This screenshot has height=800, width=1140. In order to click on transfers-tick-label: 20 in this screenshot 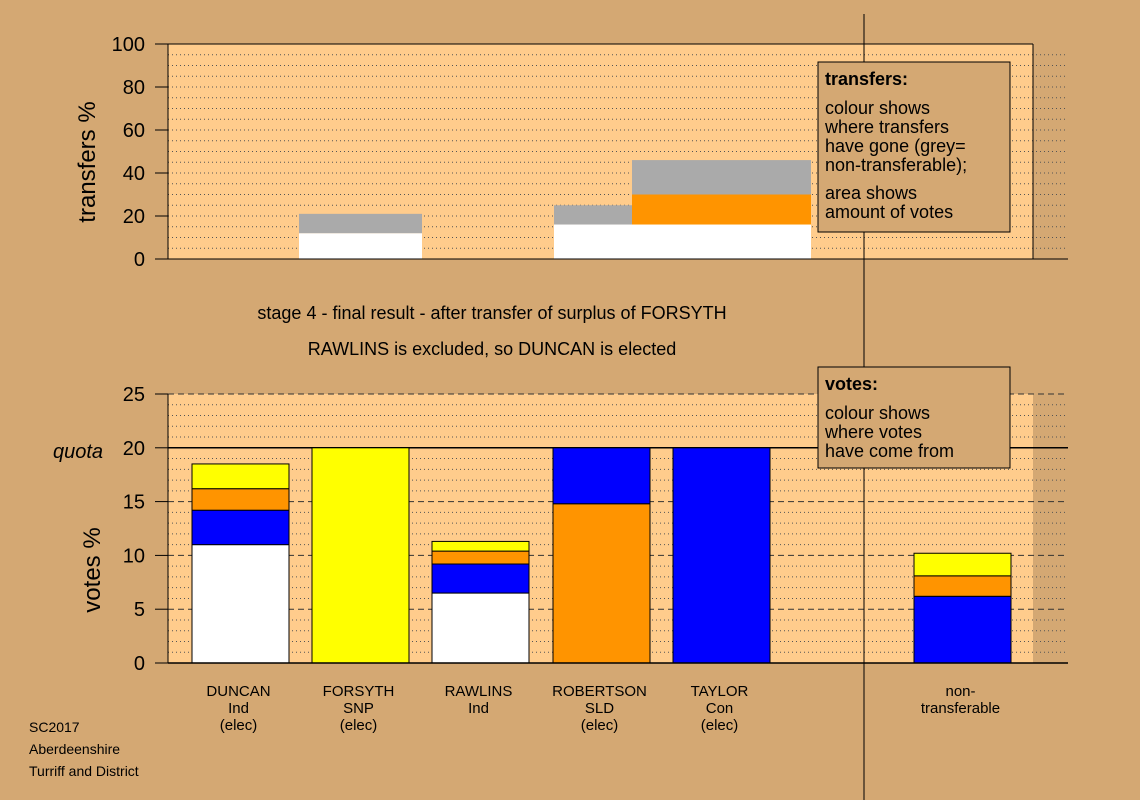, I will do `click(134, 217)`.